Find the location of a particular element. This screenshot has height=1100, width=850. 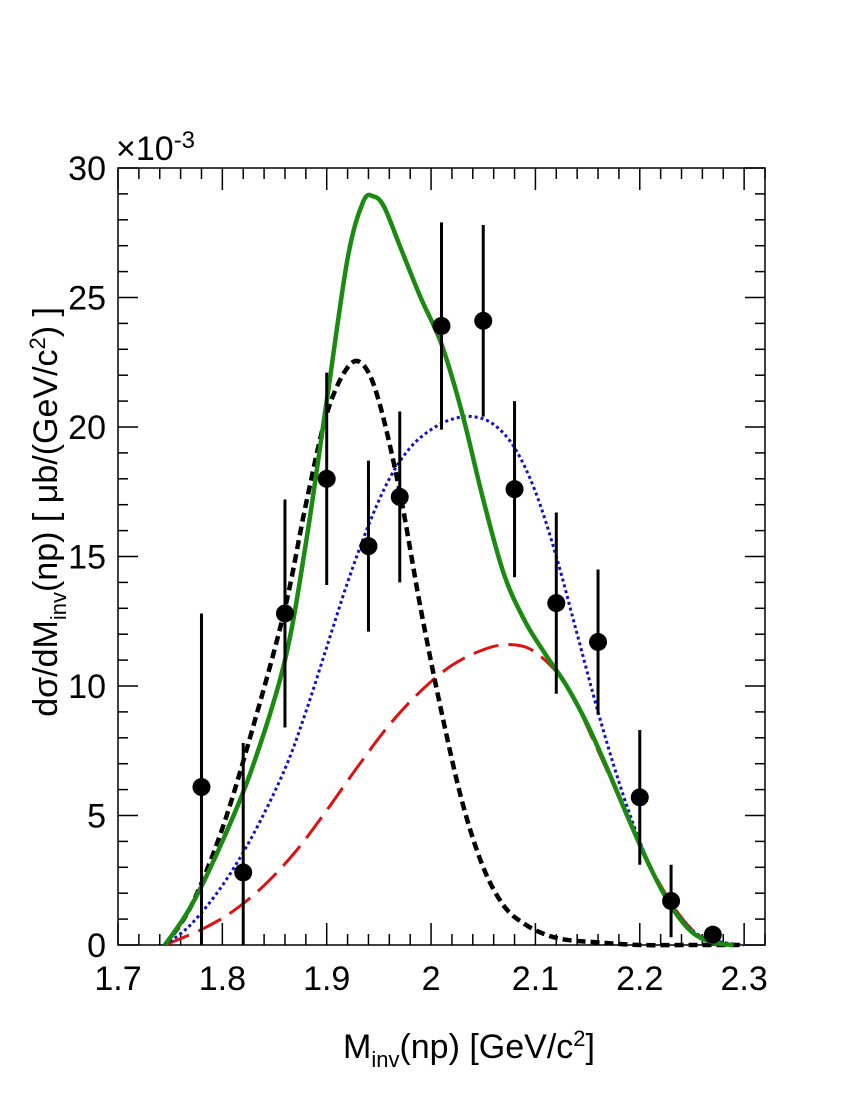

x-tick-label: 1.7 is located at coordinates (117, 979).